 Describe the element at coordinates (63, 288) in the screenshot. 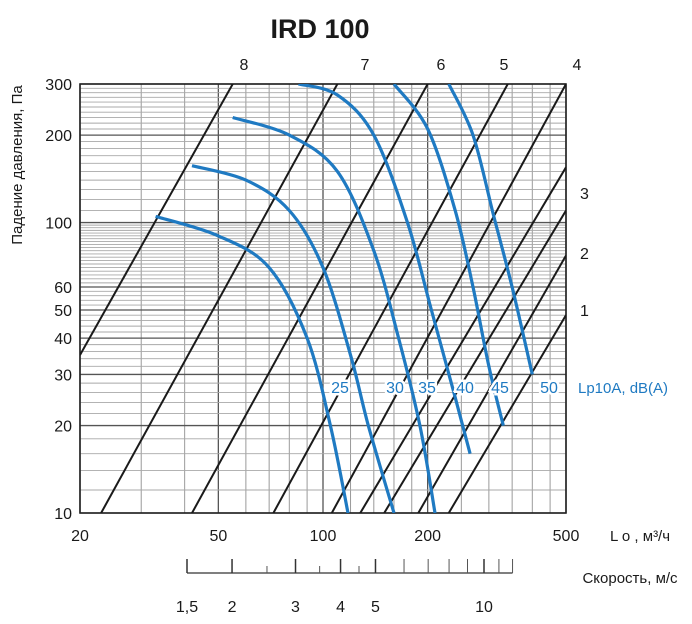

I see `y-tick-label: 60` at that location.